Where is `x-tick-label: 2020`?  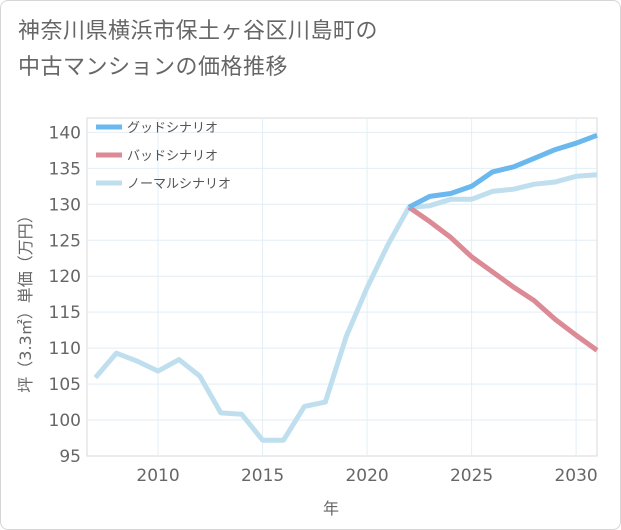 x-tick-label: 2020 is located at coordinates (366, 476).